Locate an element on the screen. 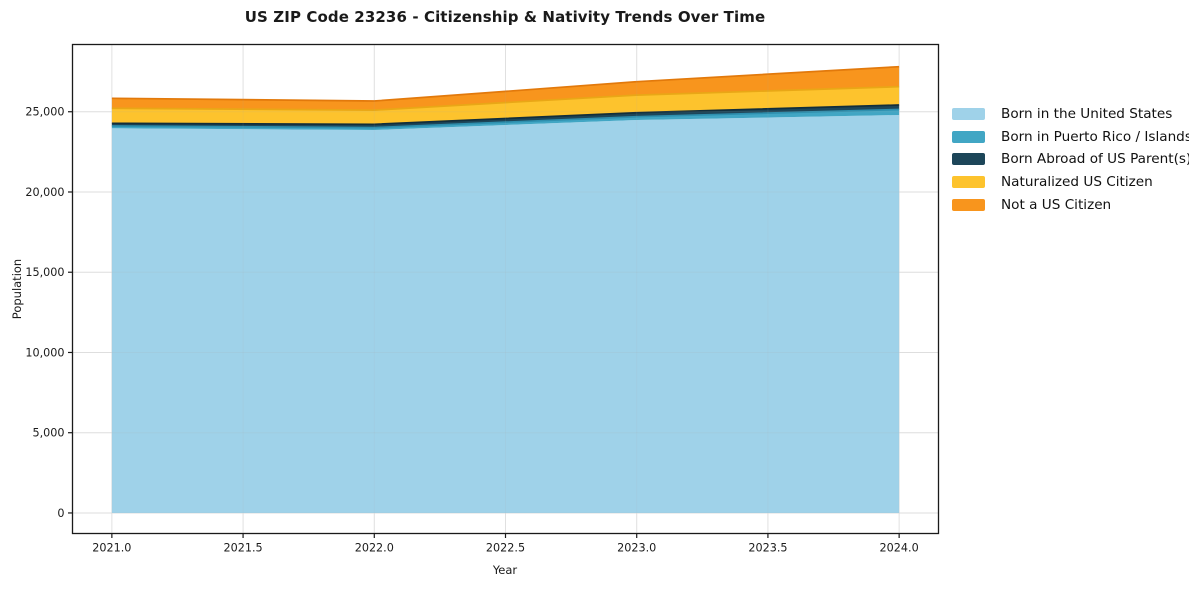 The image size is (1189, 590). legend-item: Born in the United States is located at coordinates (1070, 114).